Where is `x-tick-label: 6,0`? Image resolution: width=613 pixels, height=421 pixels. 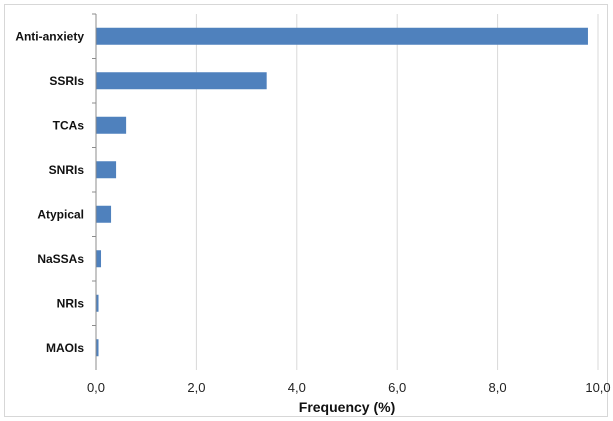 x-tick-label: 6,0 is located at coordinates (397, 387).